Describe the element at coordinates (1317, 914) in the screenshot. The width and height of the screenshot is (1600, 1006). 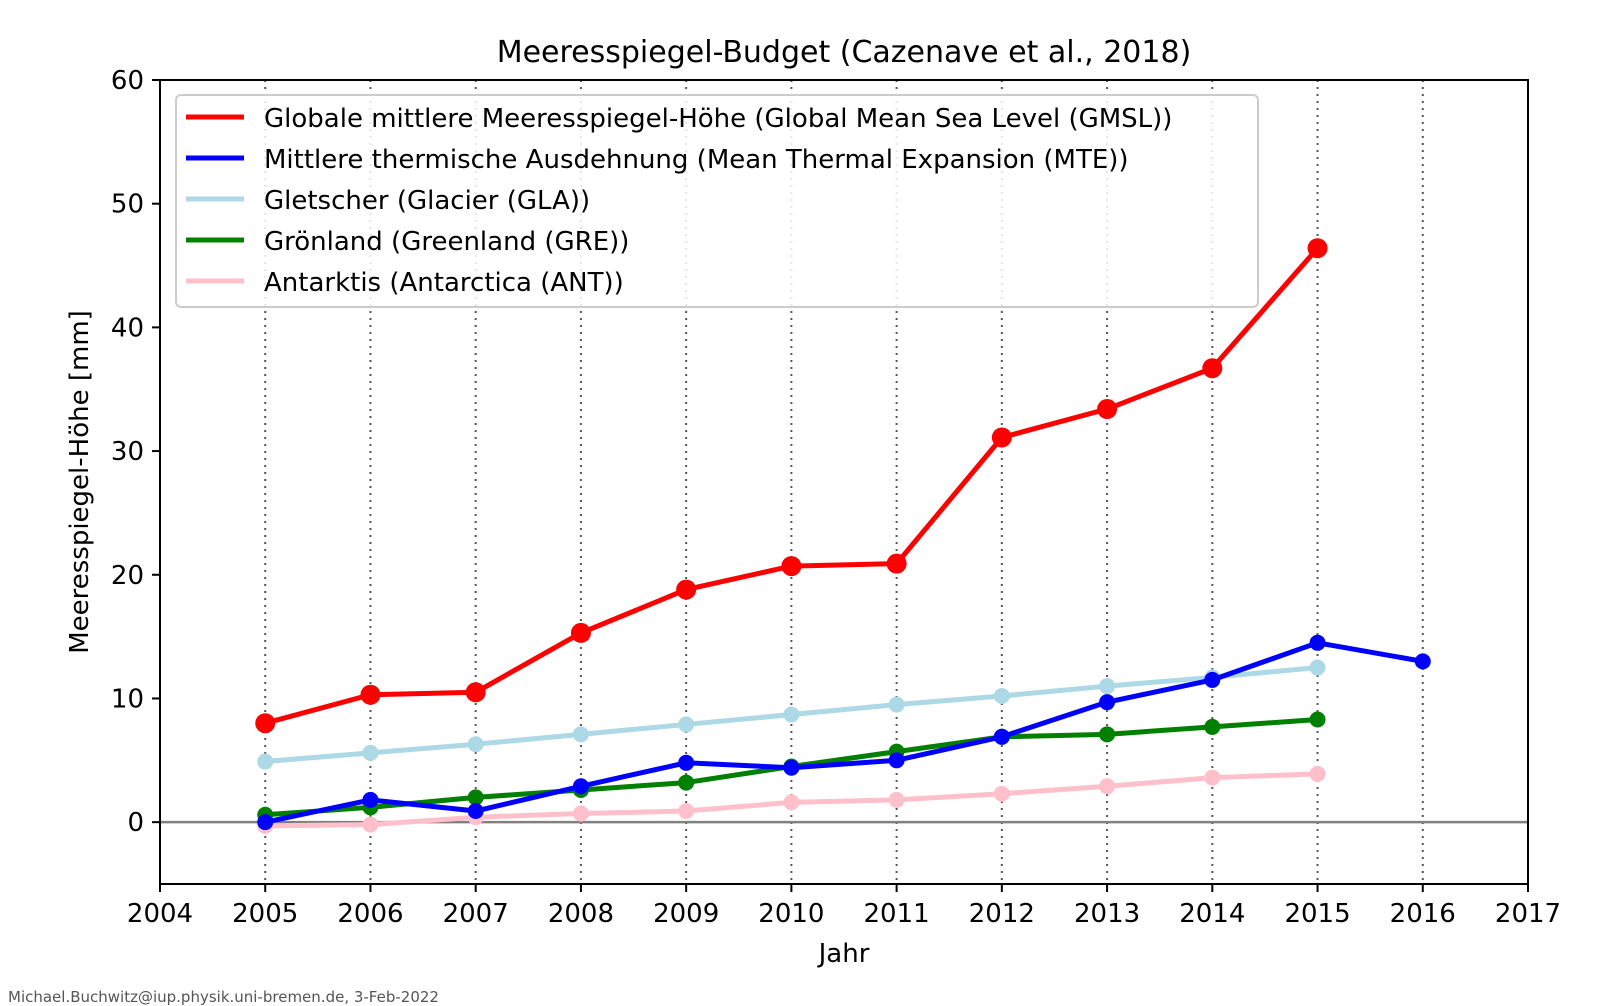
I see `x-tick-label: 2015` at that location.